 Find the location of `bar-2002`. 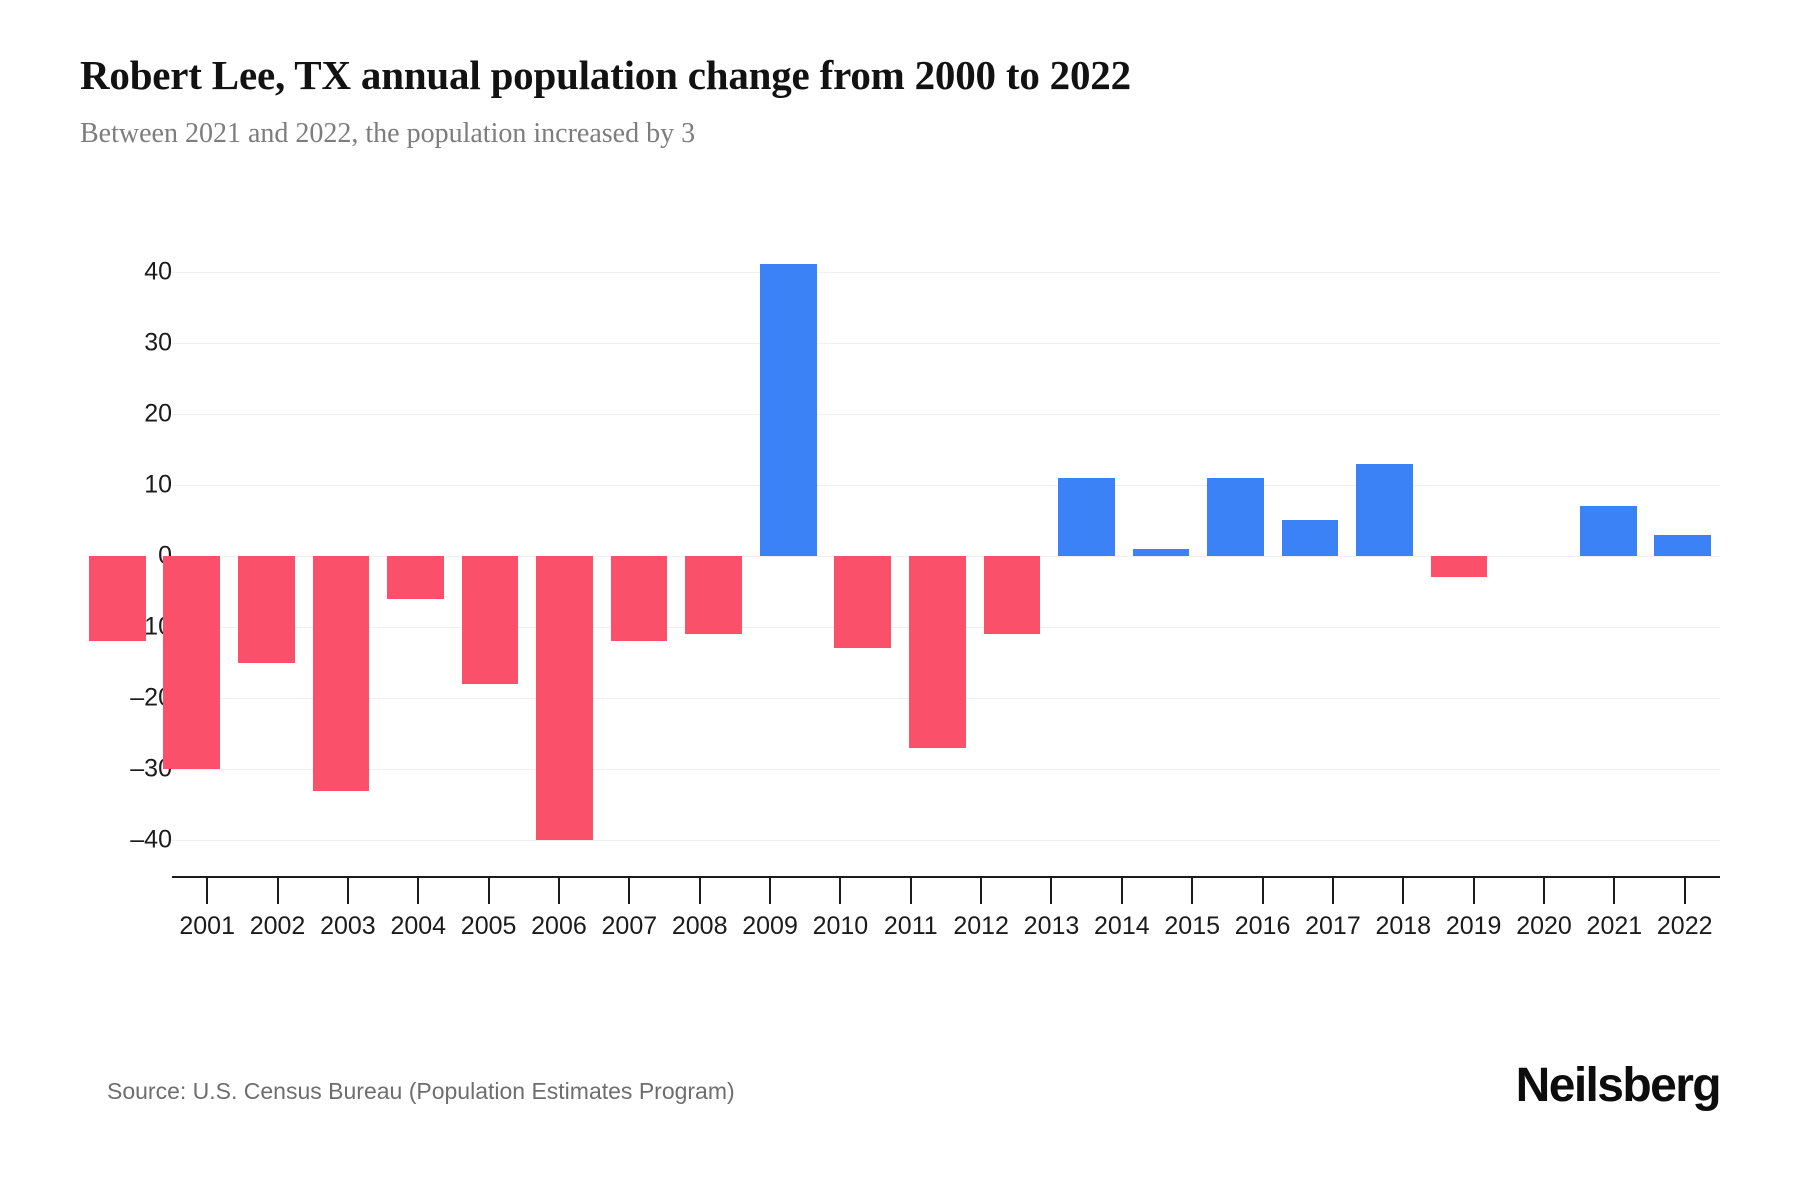

bar-2002 is located at coordinates (192, 663).